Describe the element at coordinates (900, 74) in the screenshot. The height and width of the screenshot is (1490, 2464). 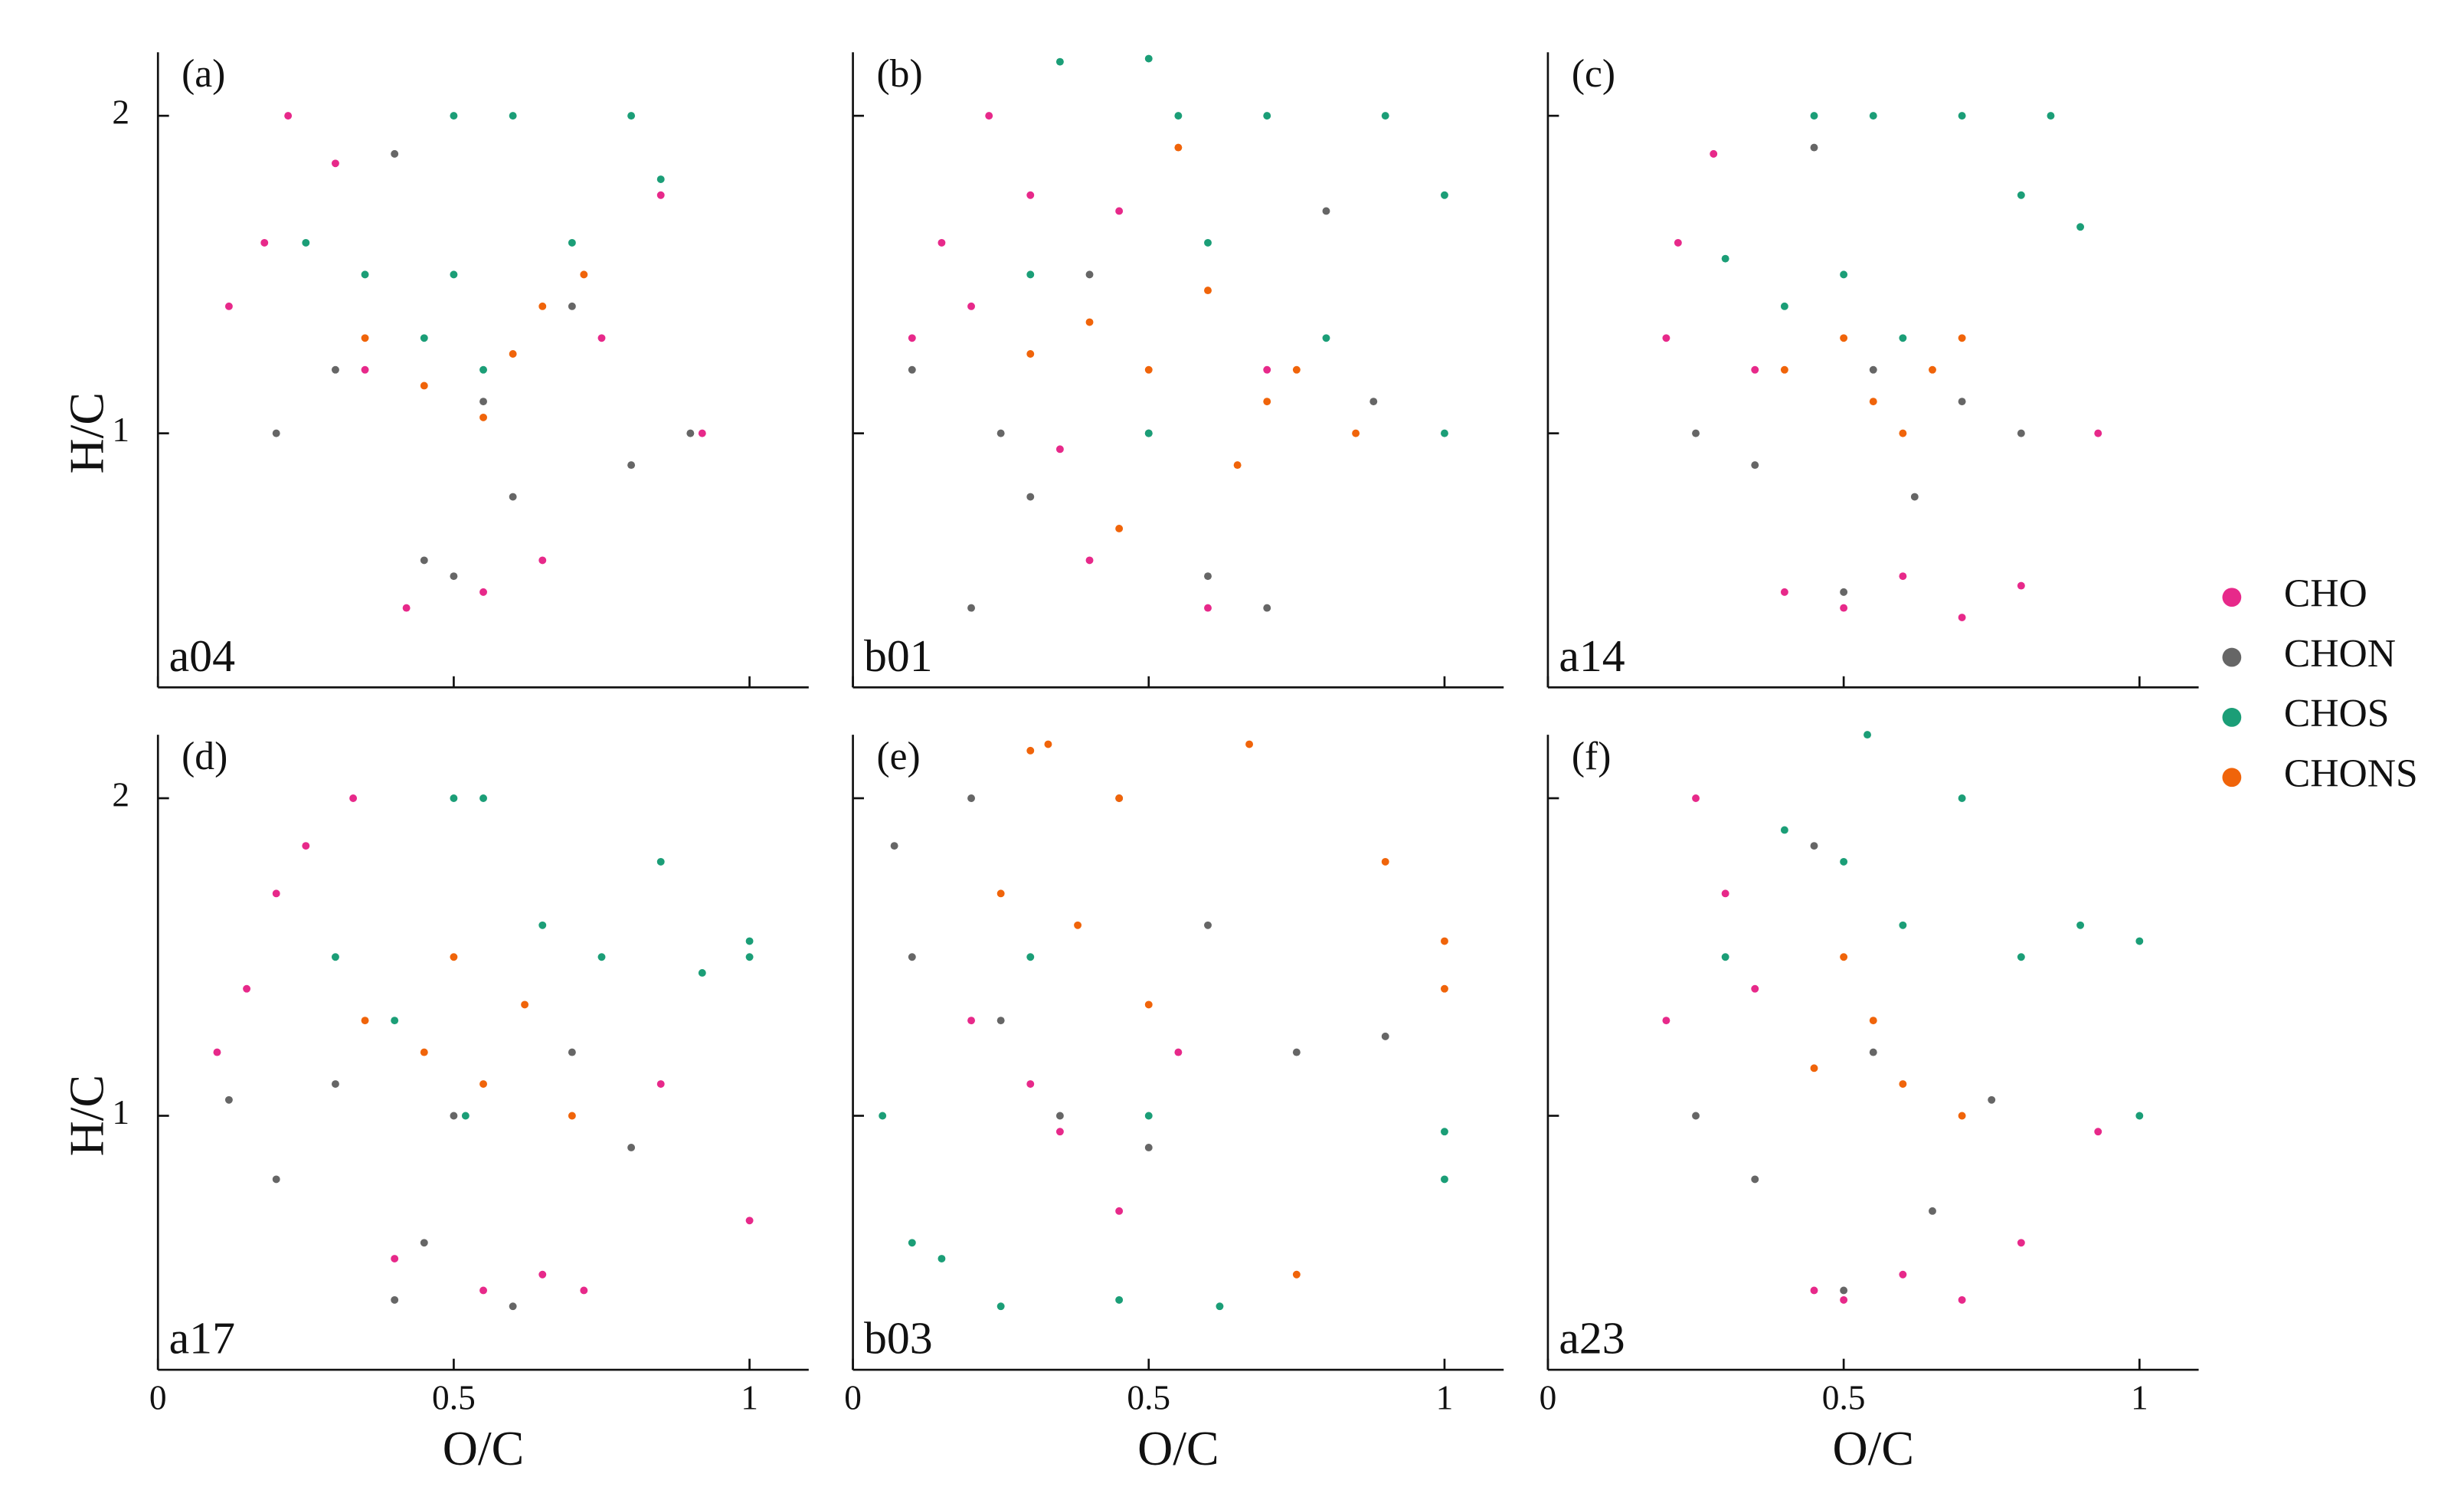
I see `panel-label: (b)` at that location.